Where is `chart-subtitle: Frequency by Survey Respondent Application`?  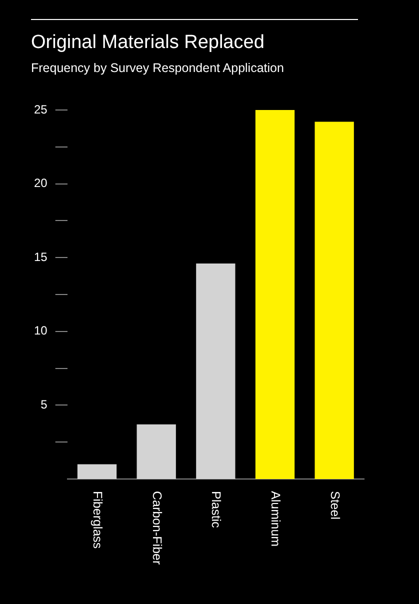
chart-subtitle: Frequency by Survey Respondent Application is located at coordinates (157, 68).